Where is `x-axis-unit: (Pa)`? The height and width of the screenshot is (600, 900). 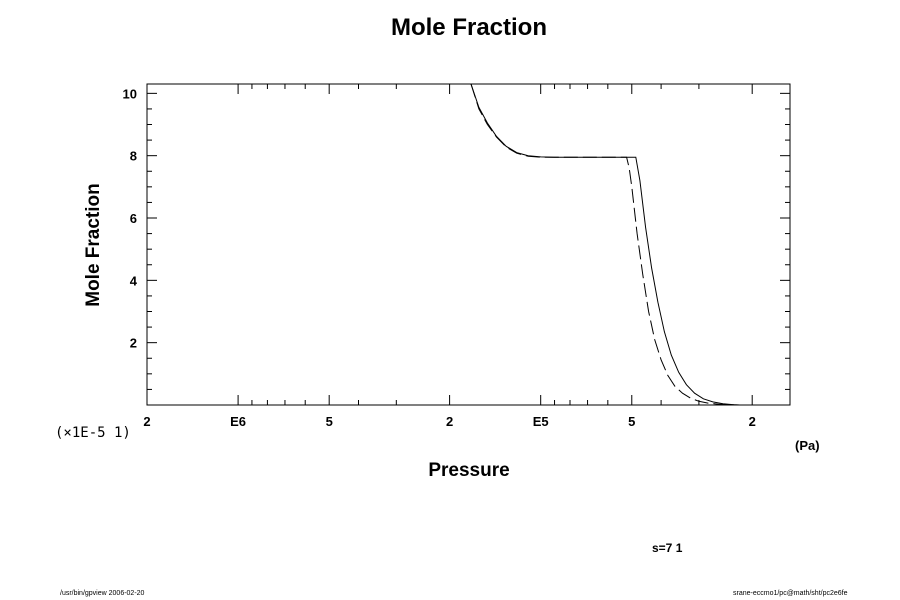 x-axis-unit: (Pa) is located at coordinates (807, 445).